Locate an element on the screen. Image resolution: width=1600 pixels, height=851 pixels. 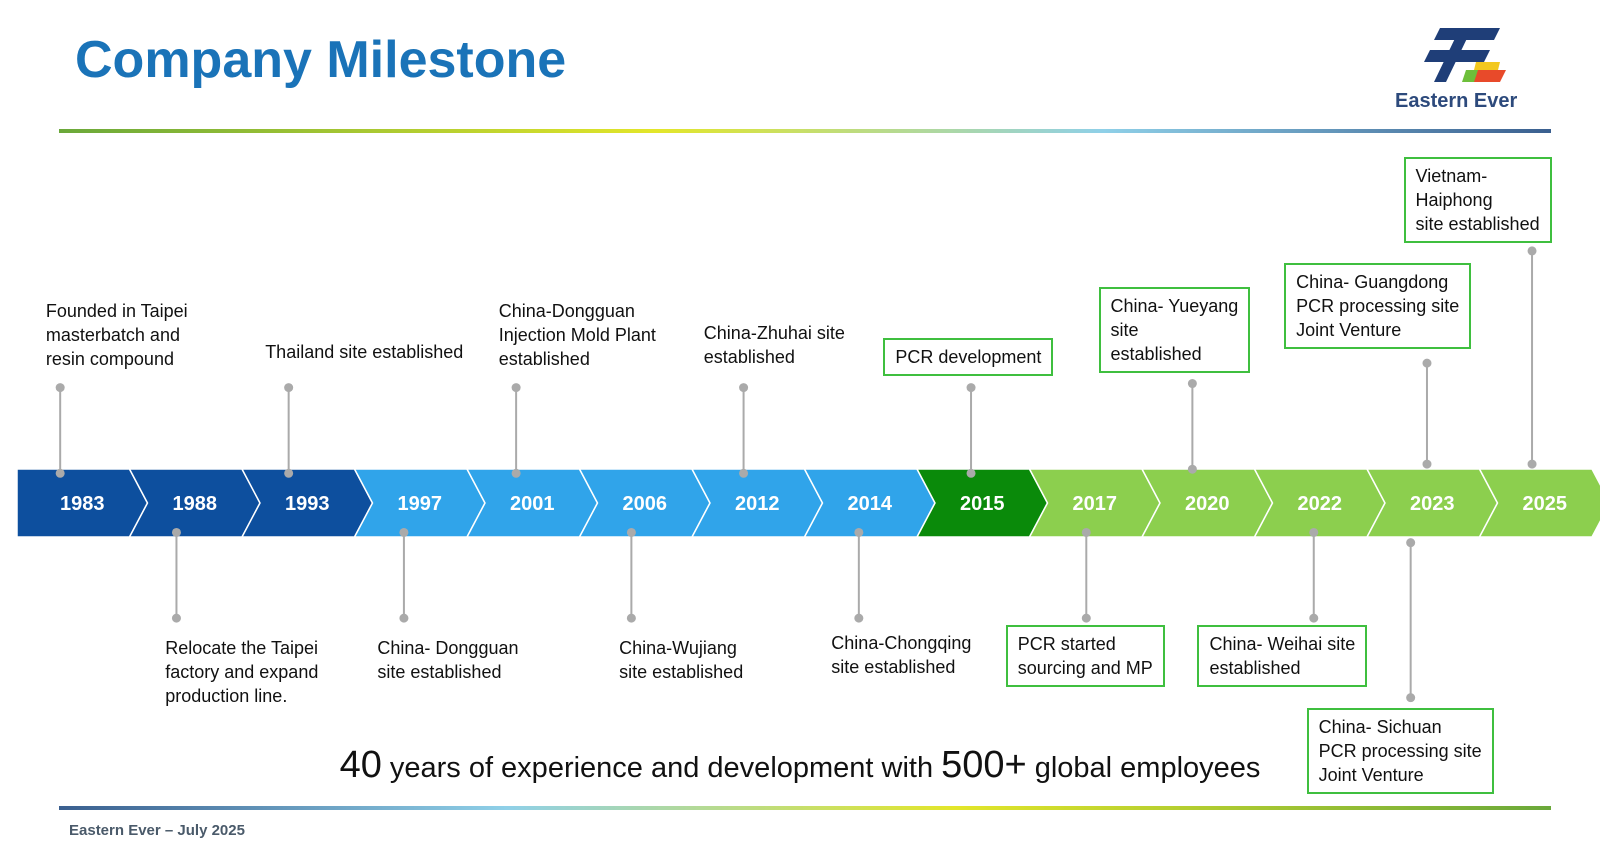
milestone-label: Vietnam- Haiphong site established is located at coordinates (1477, 200).